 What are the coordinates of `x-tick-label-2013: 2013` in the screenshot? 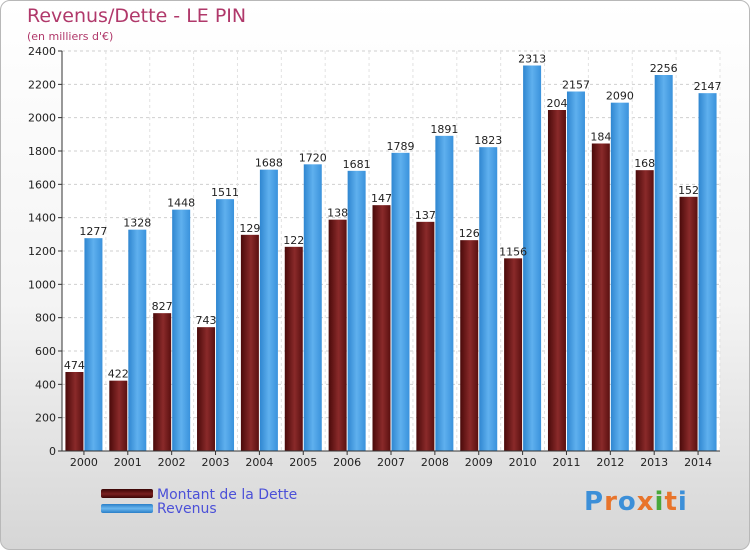 It's located at (654, 462).